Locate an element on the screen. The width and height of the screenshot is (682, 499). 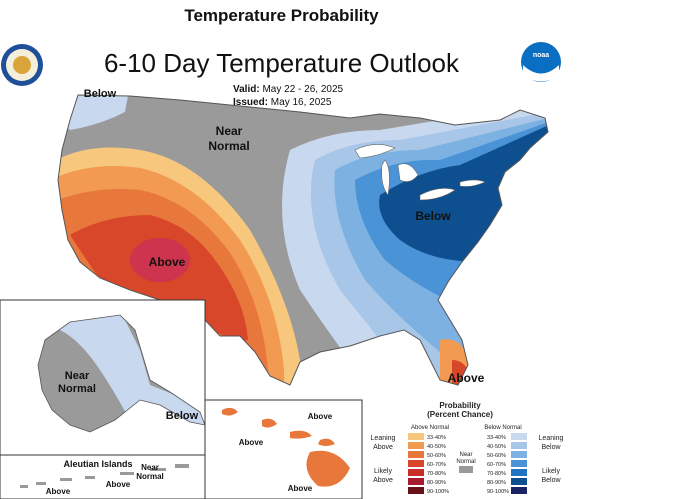
valid-label: Valid: is located at coordinates (246, 89).